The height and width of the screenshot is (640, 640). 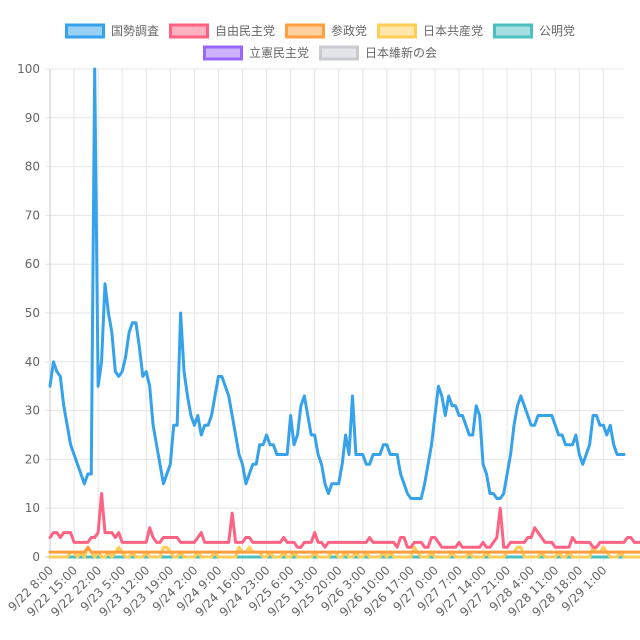 I want to click on y-tick-label: 20, so click(x=32, y=459).